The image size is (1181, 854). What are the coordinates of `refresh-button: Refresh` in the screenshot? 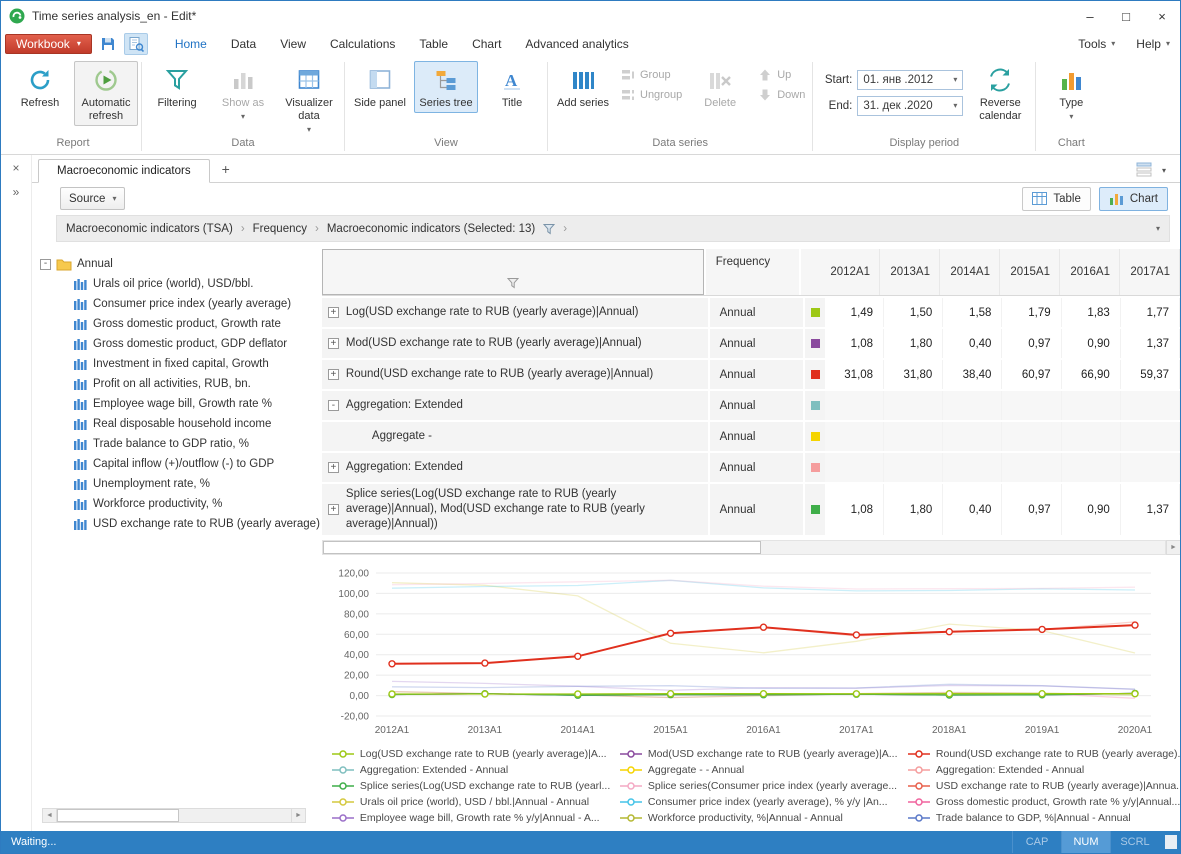 It's located at (40, 87).